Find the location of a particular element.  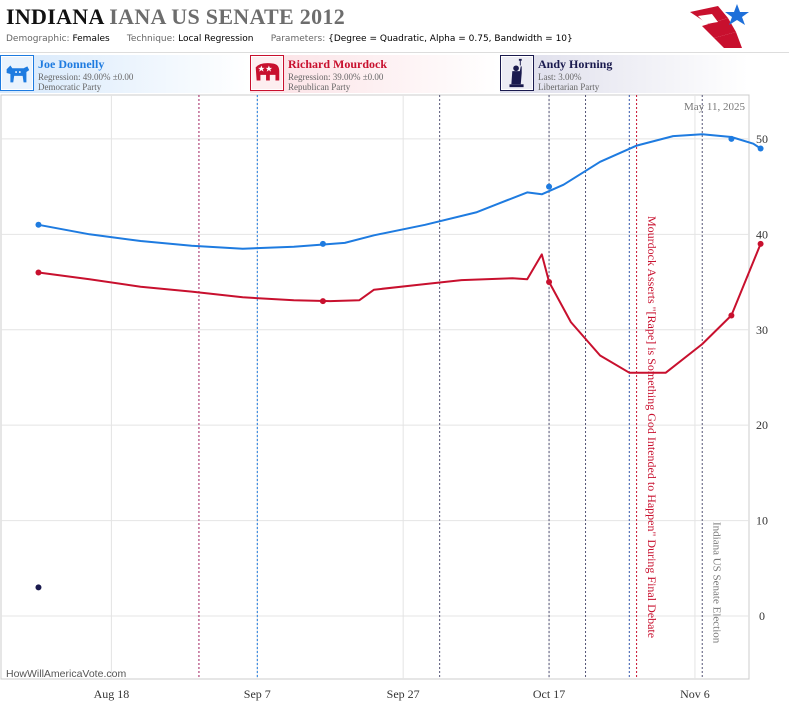

candidate-party: Libertarian Party is located at coordinates (569, 87).